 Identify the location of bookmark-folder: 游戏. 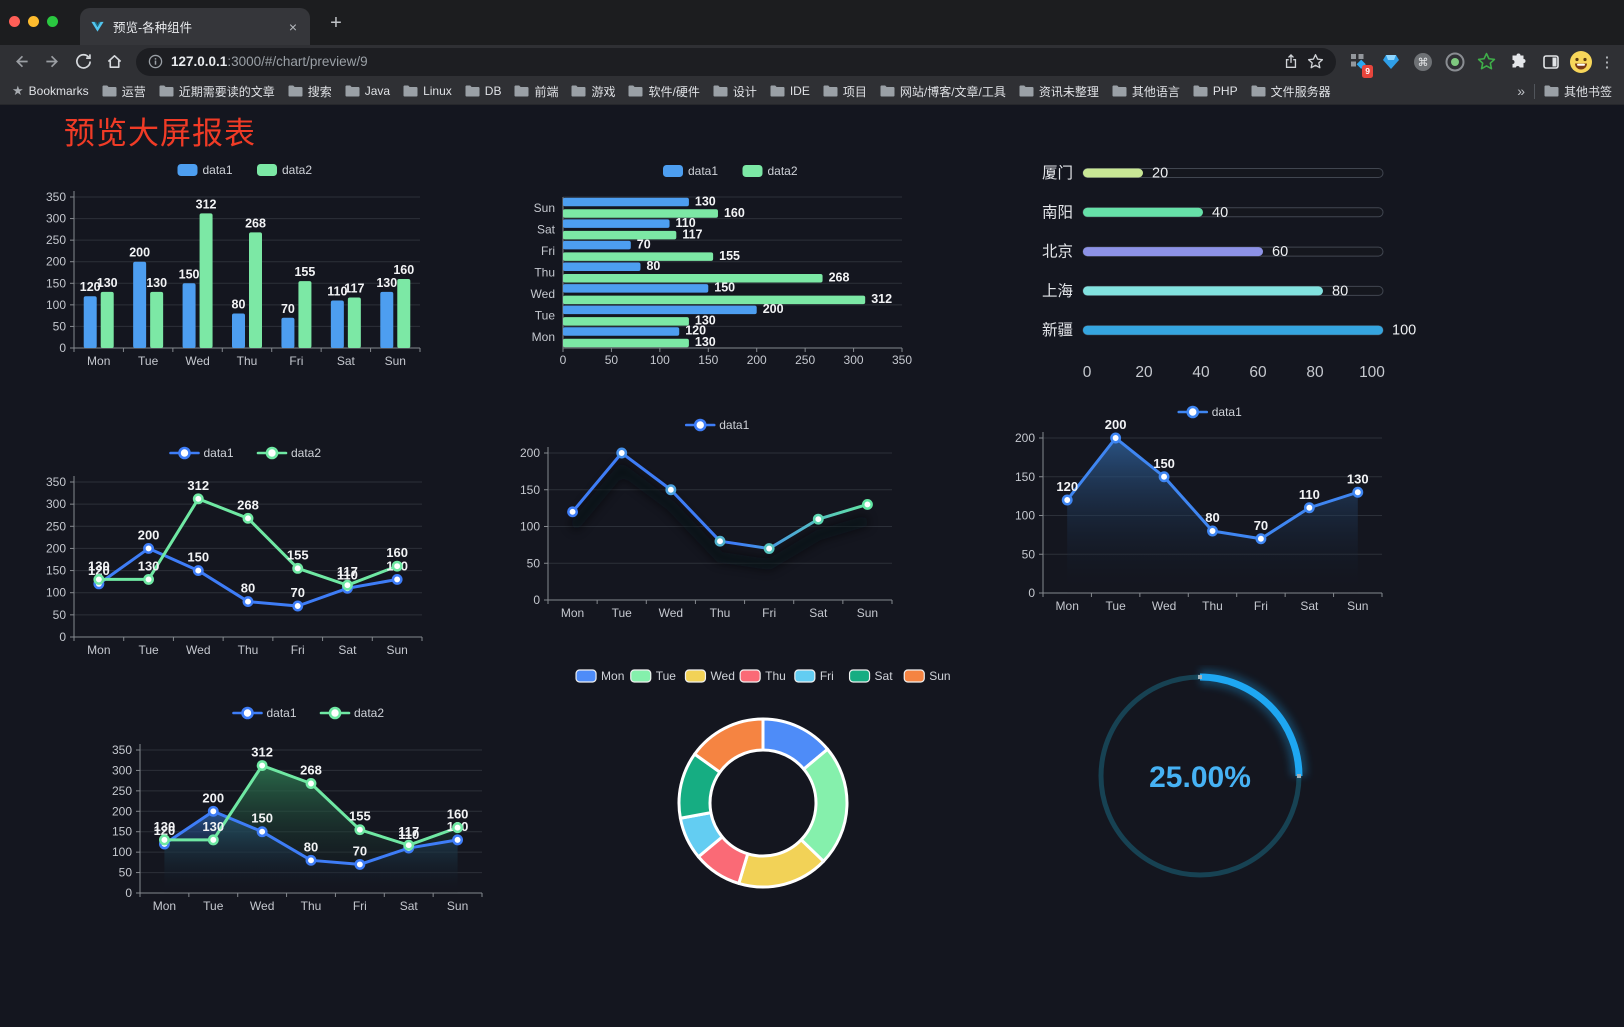
(593, 91).